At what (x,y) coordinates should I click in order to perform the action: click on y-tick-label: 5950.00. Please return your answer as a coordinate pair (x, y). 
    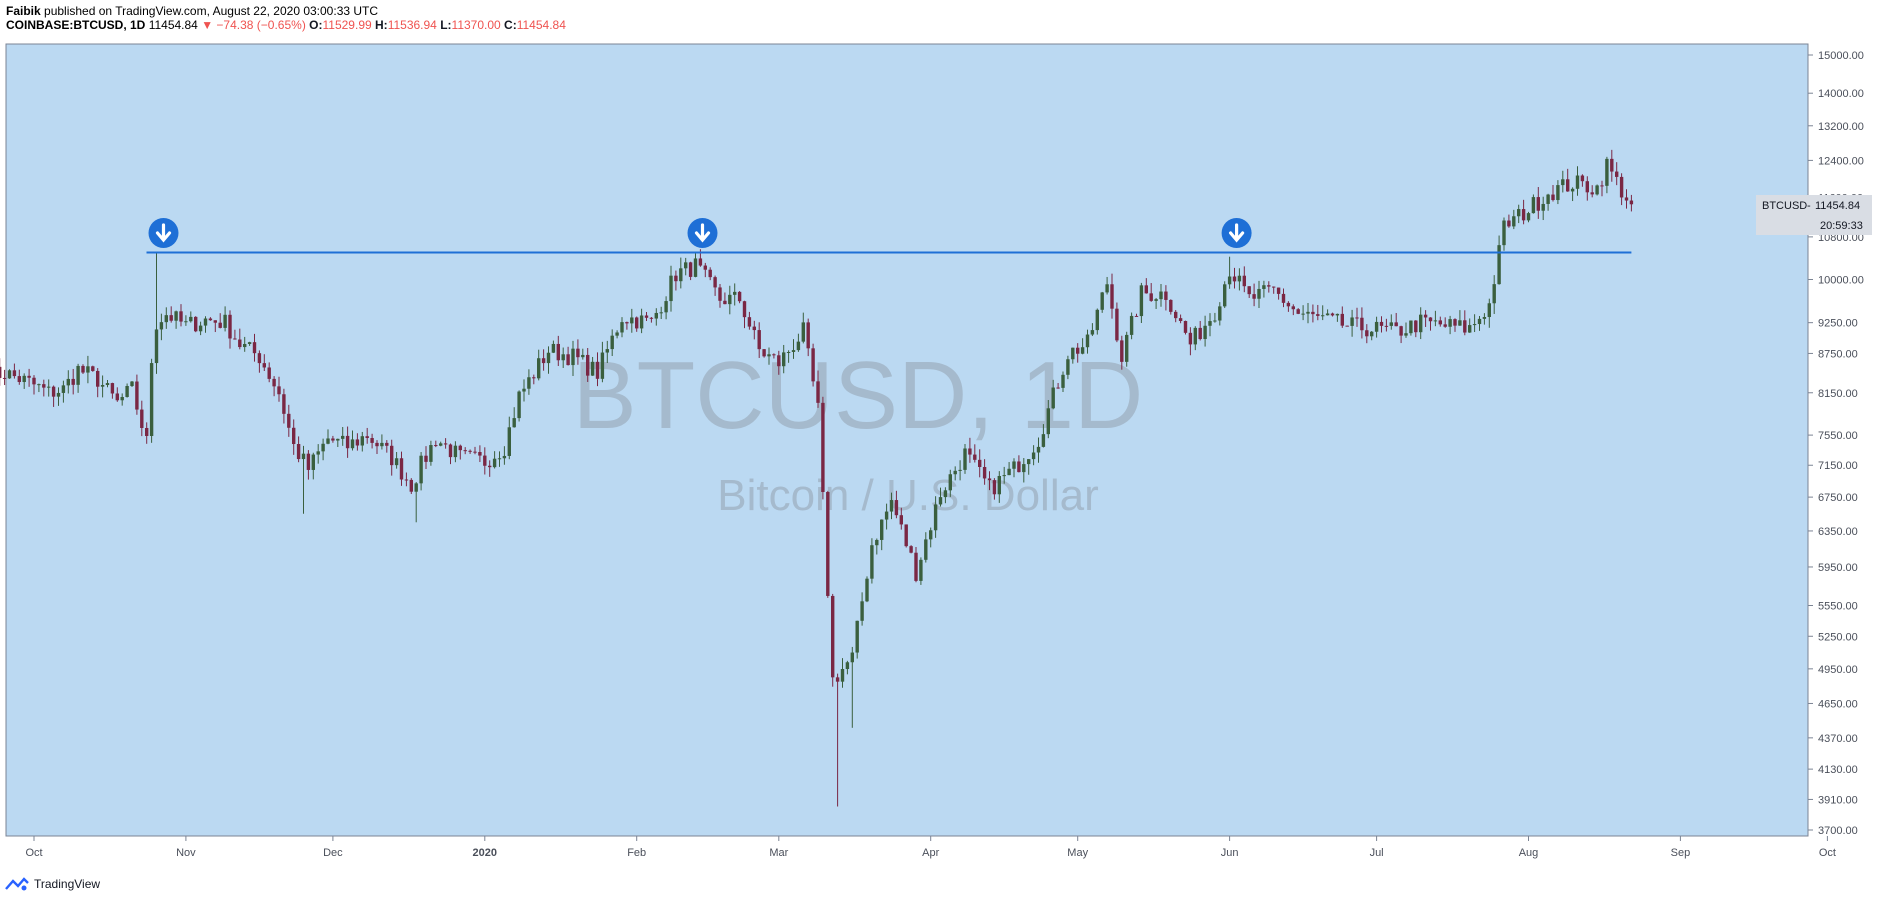
    Looking at the image, I should click on (1838, 568).